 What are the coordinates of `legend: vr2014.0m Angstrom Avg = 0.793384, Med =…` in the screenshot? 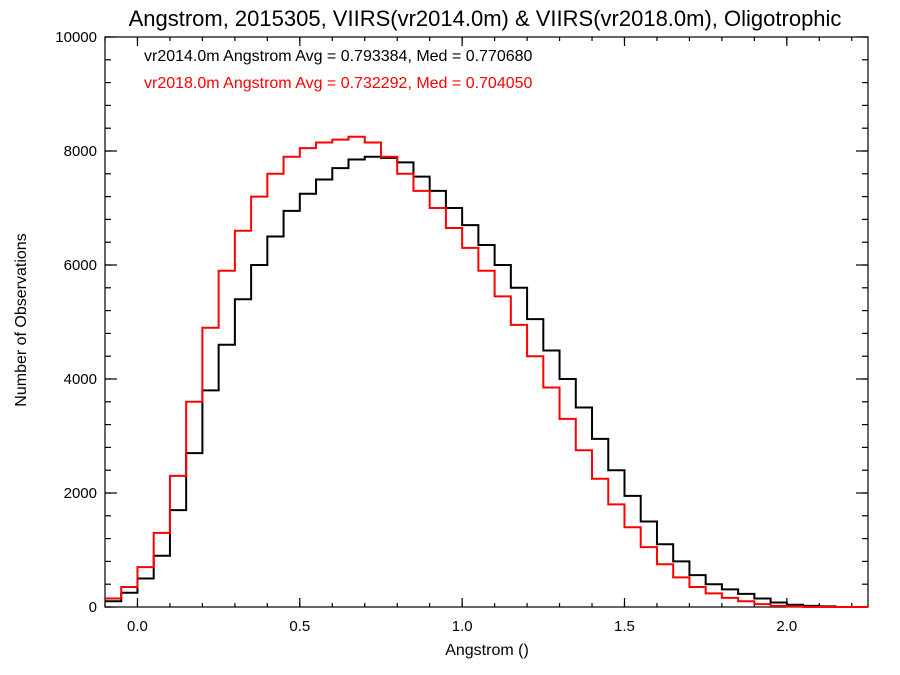 It's located at (338, 70).